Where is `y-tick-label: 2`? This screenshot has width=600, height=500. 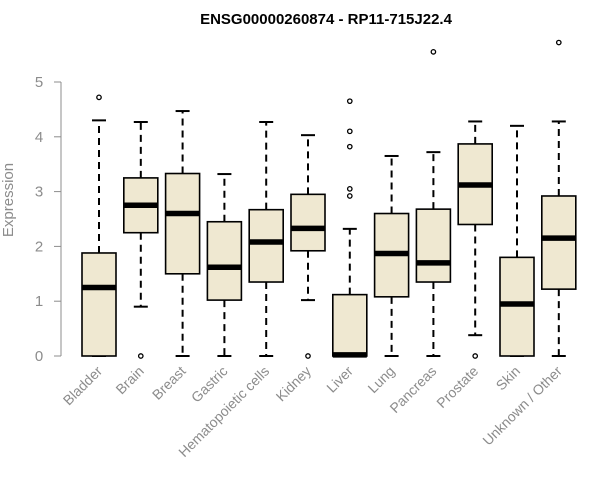 y-tick-label: 2 is located at coordinates (39, 246).